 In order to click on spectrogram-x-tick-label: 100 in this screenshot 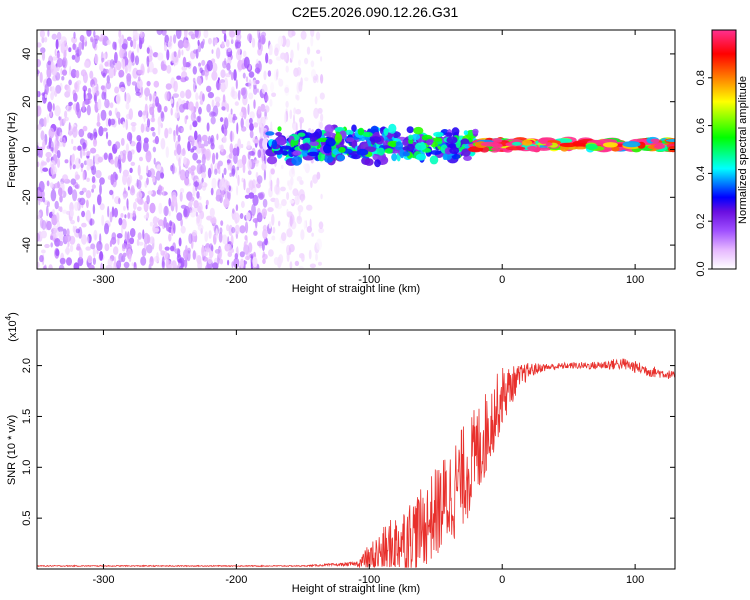, I will do `click(635, 280)`.